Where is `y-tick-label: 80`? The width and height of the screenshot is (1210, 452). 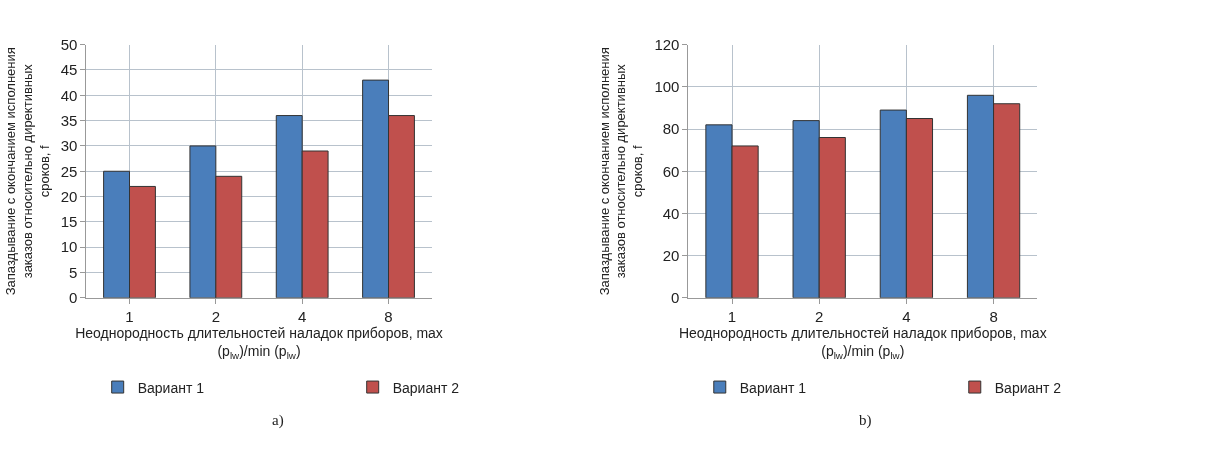
y-tick-label: 80 is located at coordinates (671, 129).